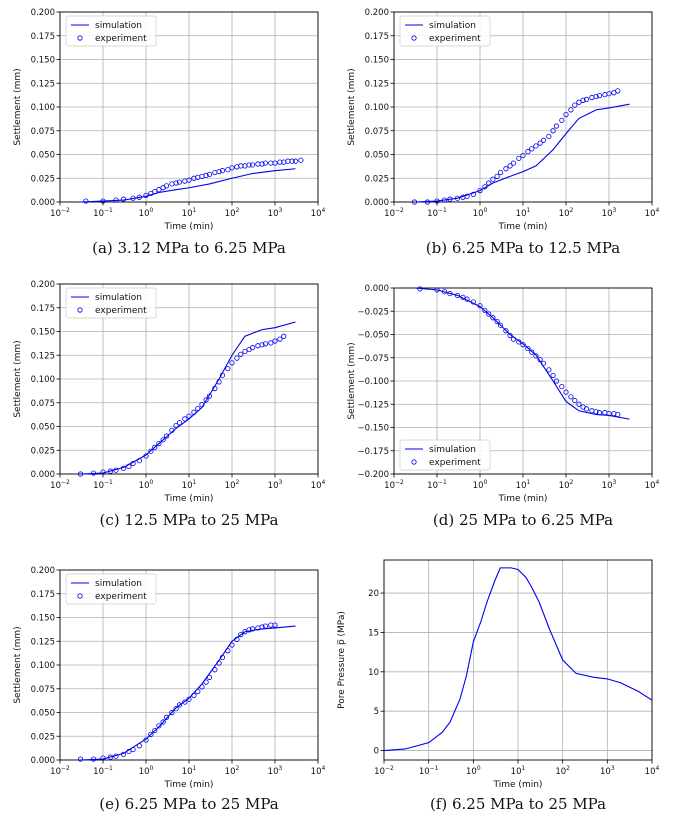 The width and height of the screenshot is (689, 822). I want to click on y-tick-label: 0.100, so click(43, 108).